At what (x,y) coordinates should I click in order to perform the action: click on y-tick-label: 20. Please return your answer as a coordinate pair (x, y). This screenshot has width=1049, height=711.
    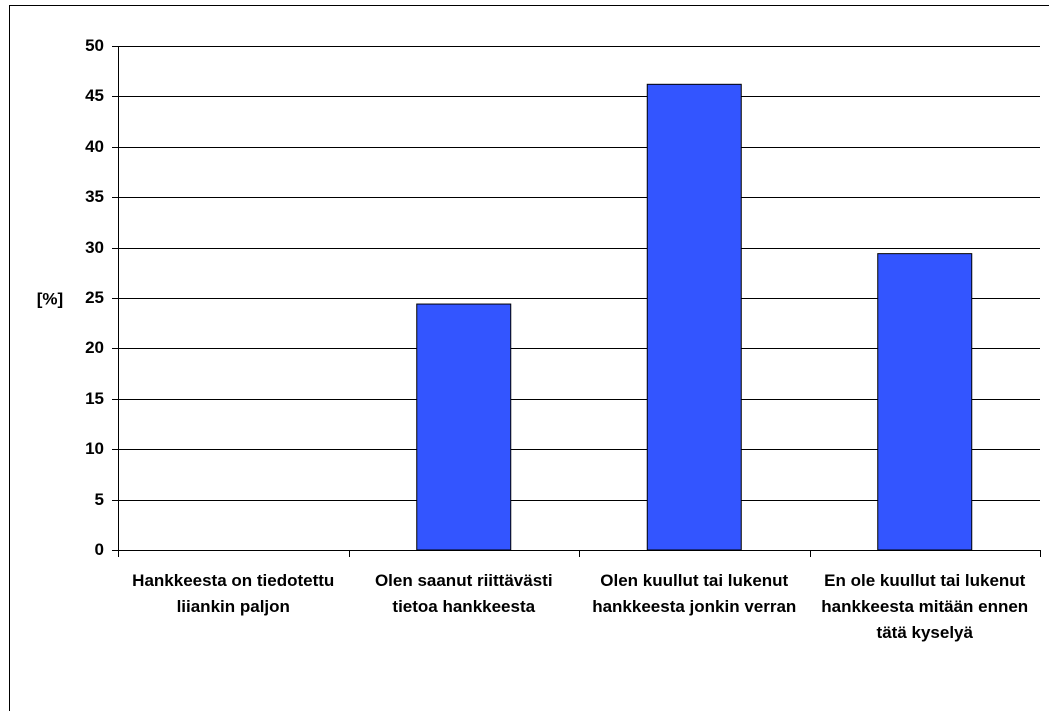
    Looking at the image, I should click on (94, 347).